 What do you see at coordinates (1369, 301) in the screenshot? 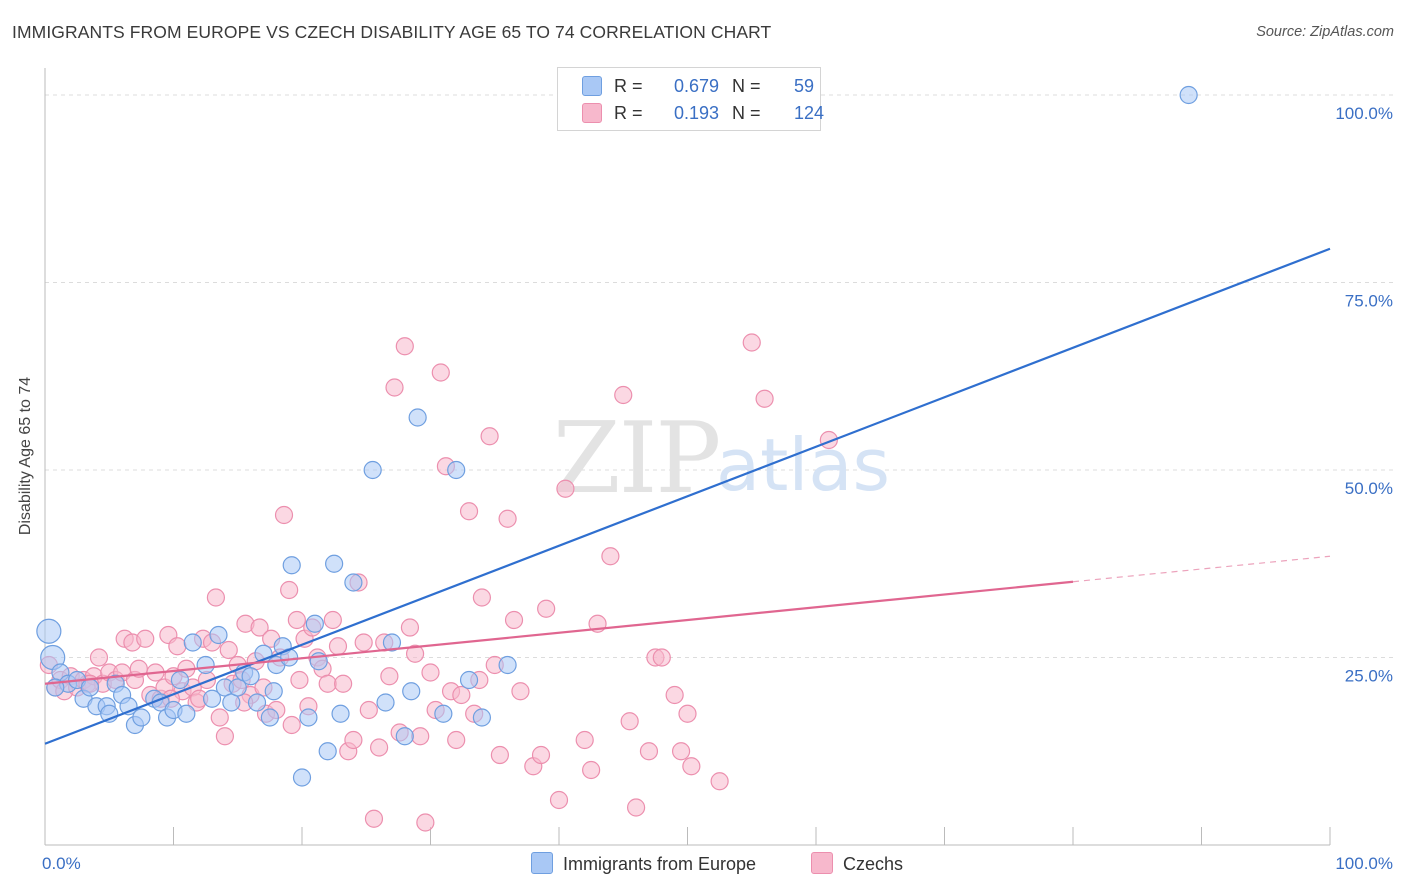
I see `y-tick-label: 75.0%` at bounding box center [1369, 301].